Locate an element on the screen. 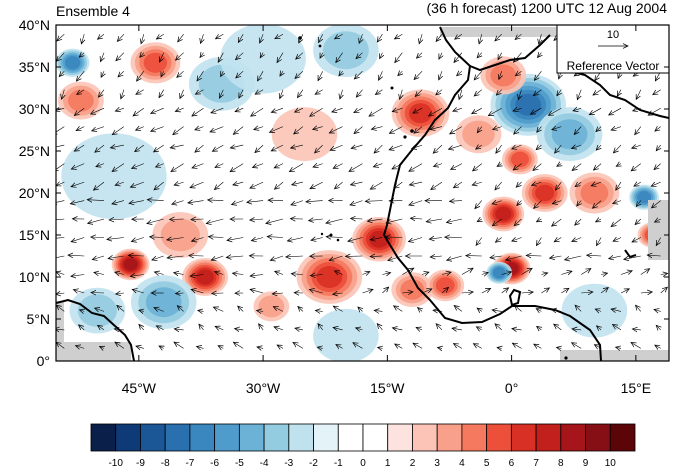 The image size is (673, 471). reference-vector-caption: Reference Vector is located at coordinates (613, 66).